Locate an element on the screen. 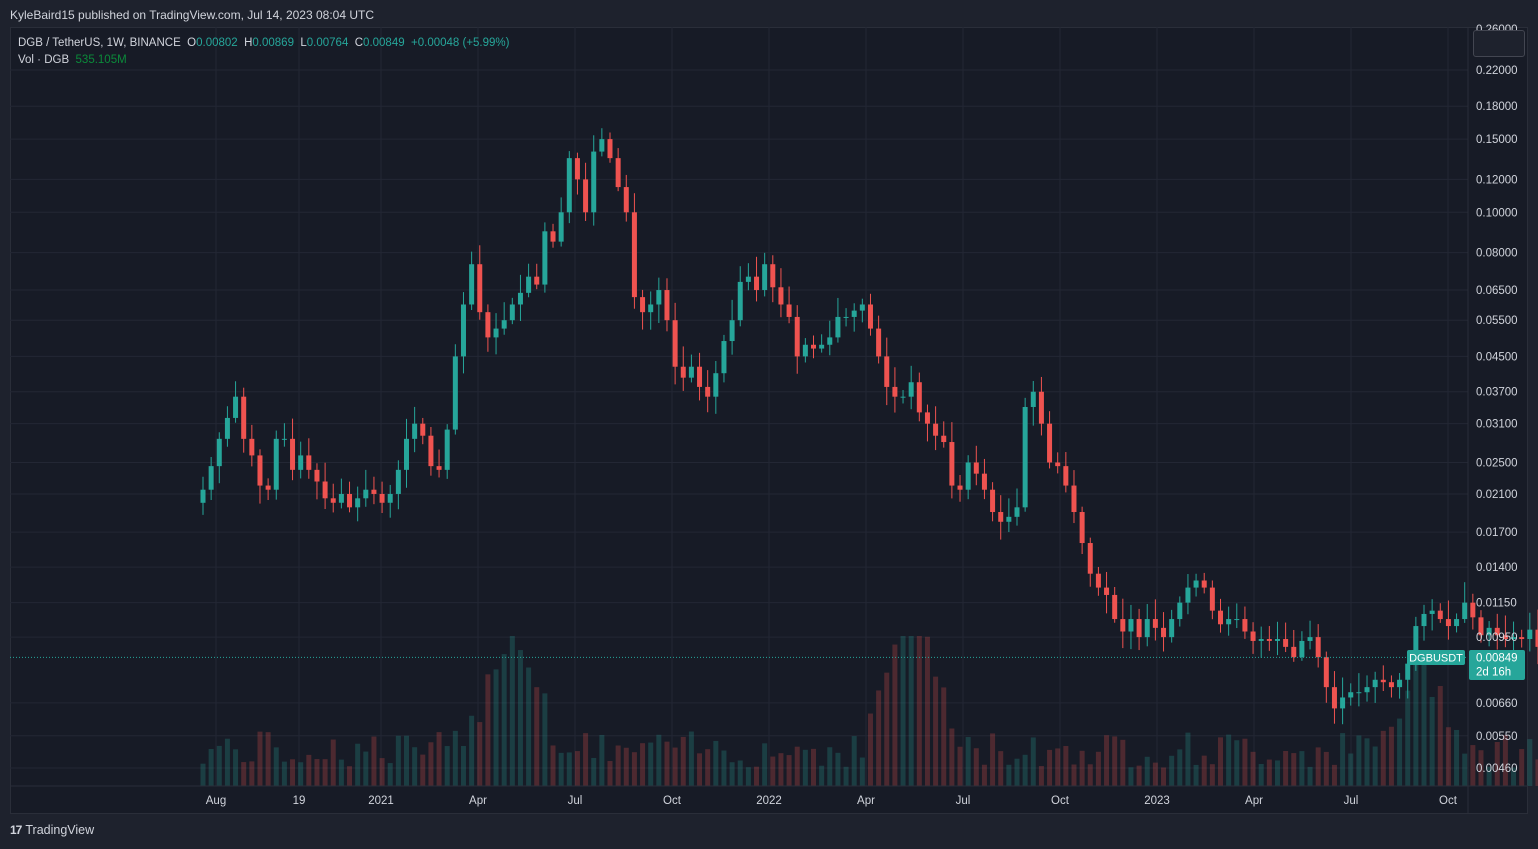 The width and height of the screenshot is (1538, 849). tradingview-logo-text: TradingView is located at coordinates (60, 830).